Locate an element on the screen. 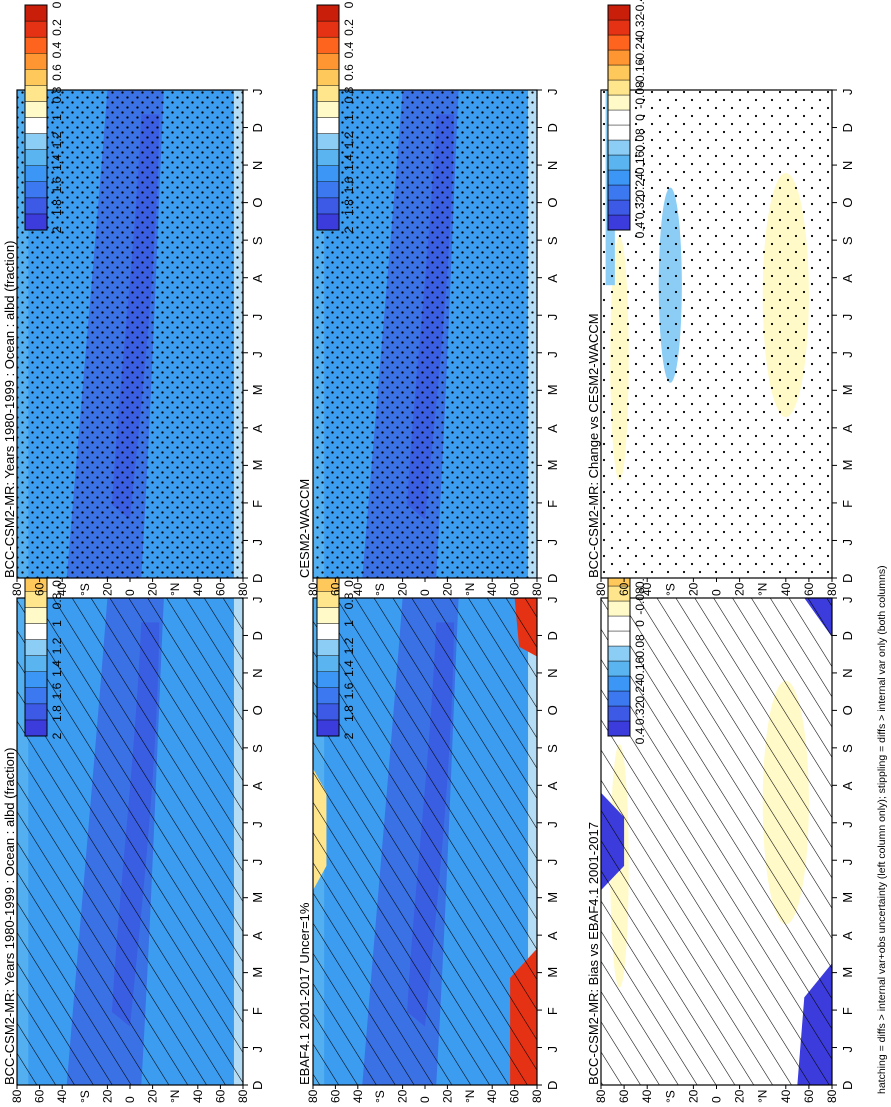 This screenshot has height=1107, width=891. colorbar-label: 2 is located at coordinates (57, 735).